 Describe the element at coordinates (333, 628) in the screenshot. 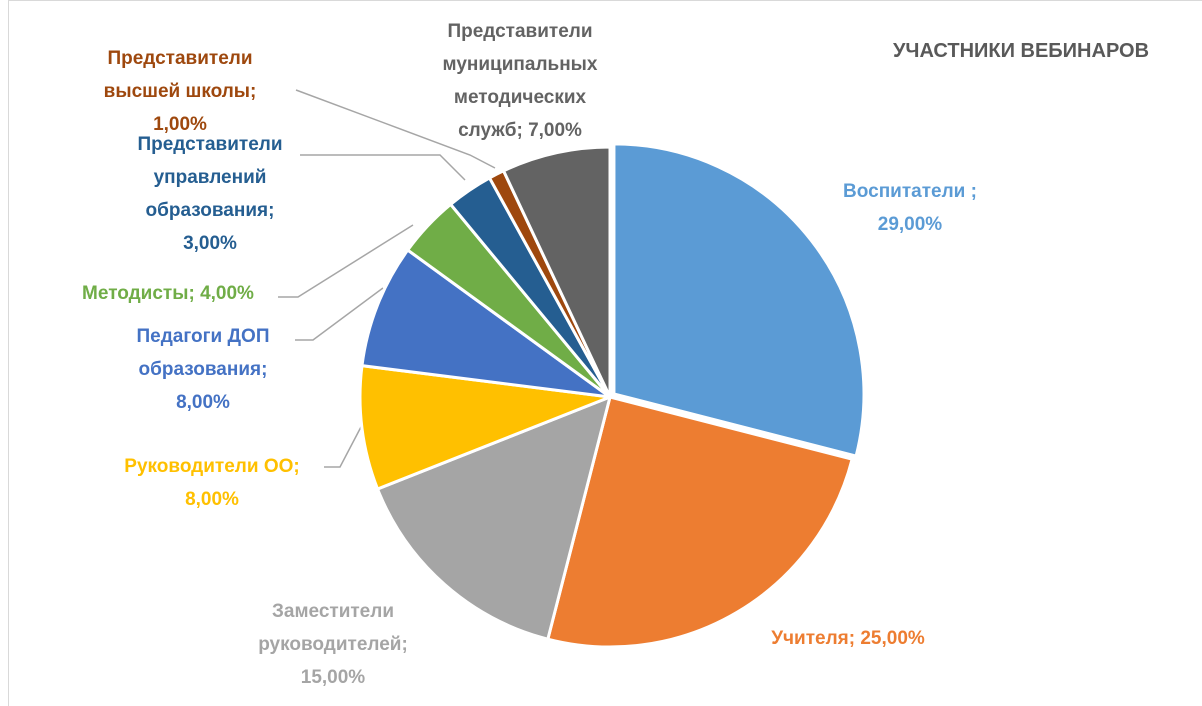

I see `category-label: Заместители руководителей;` at that location.